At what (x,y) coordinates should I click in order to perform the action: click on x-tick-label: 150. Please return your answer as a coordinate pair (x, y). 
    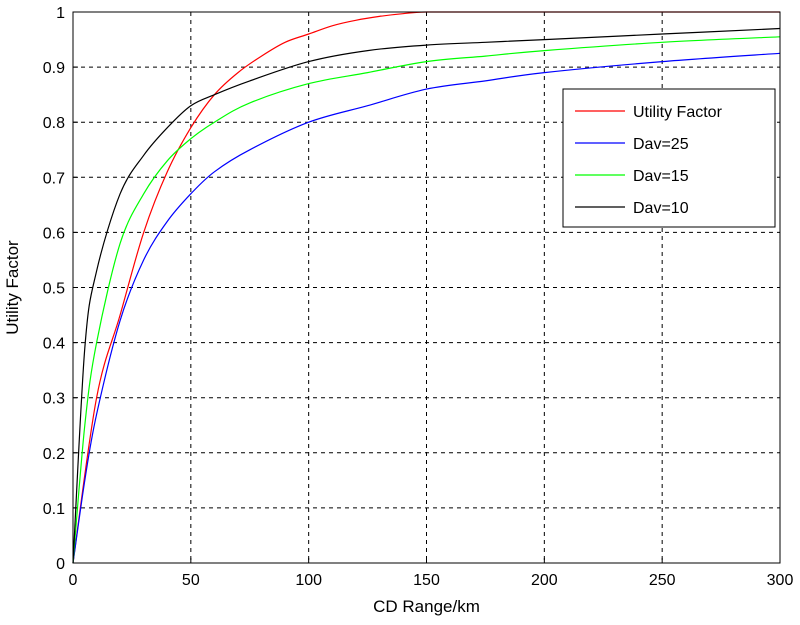
    Looking at the image, I should click on (426, 580).